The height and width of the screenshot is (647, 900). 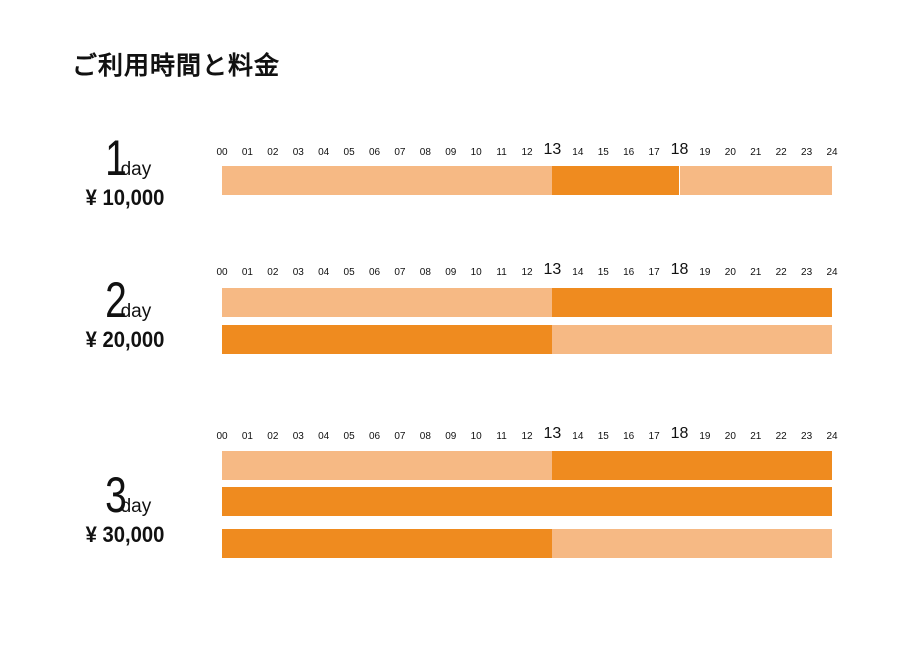 What do you see at coordinates (125, 534) in the screenshot?
I see `plan-price: ¥ 30,000` at bounding box center [125, 534].